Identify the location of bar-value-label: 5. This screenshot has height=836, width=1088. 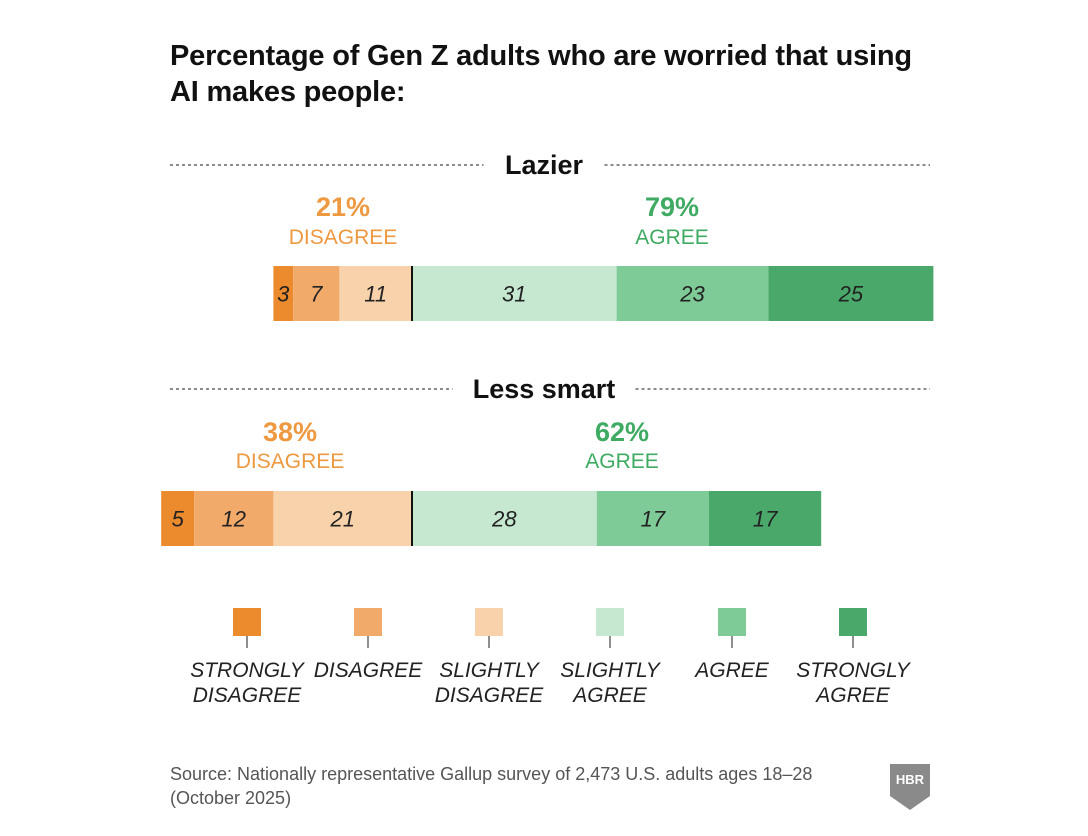
(178, 519).